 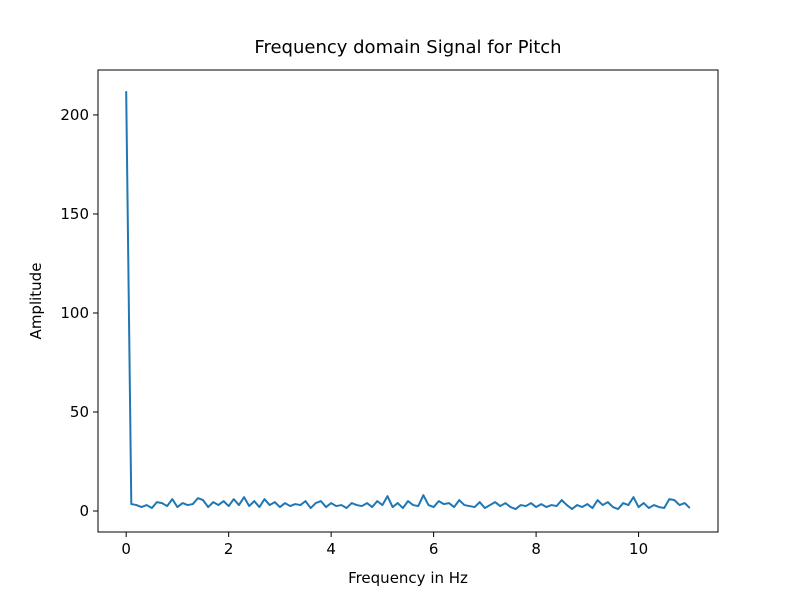 What do you see at coordinates (331, 549) in the screenshot?
I see `x-tick-label: 4` at bounding box center [331, 549].